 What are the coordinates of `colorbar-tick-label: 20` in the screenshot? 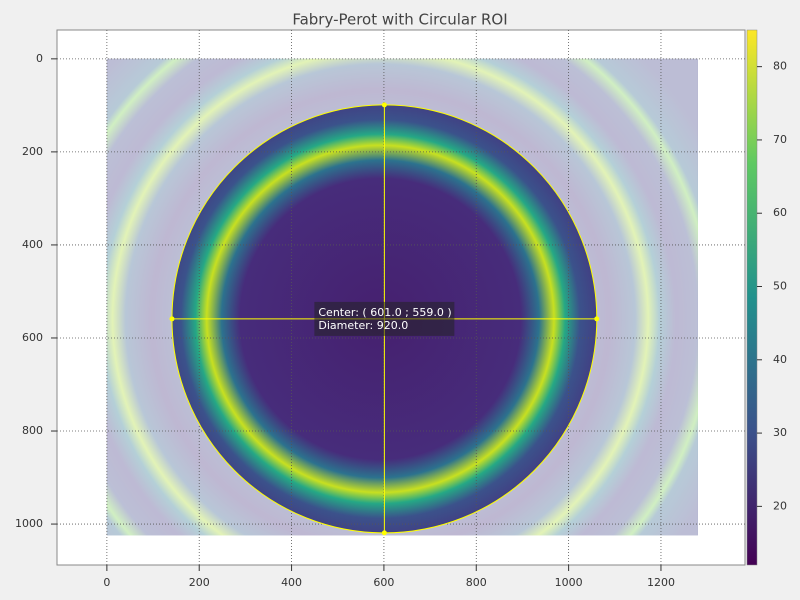 It's located at (780, 505).